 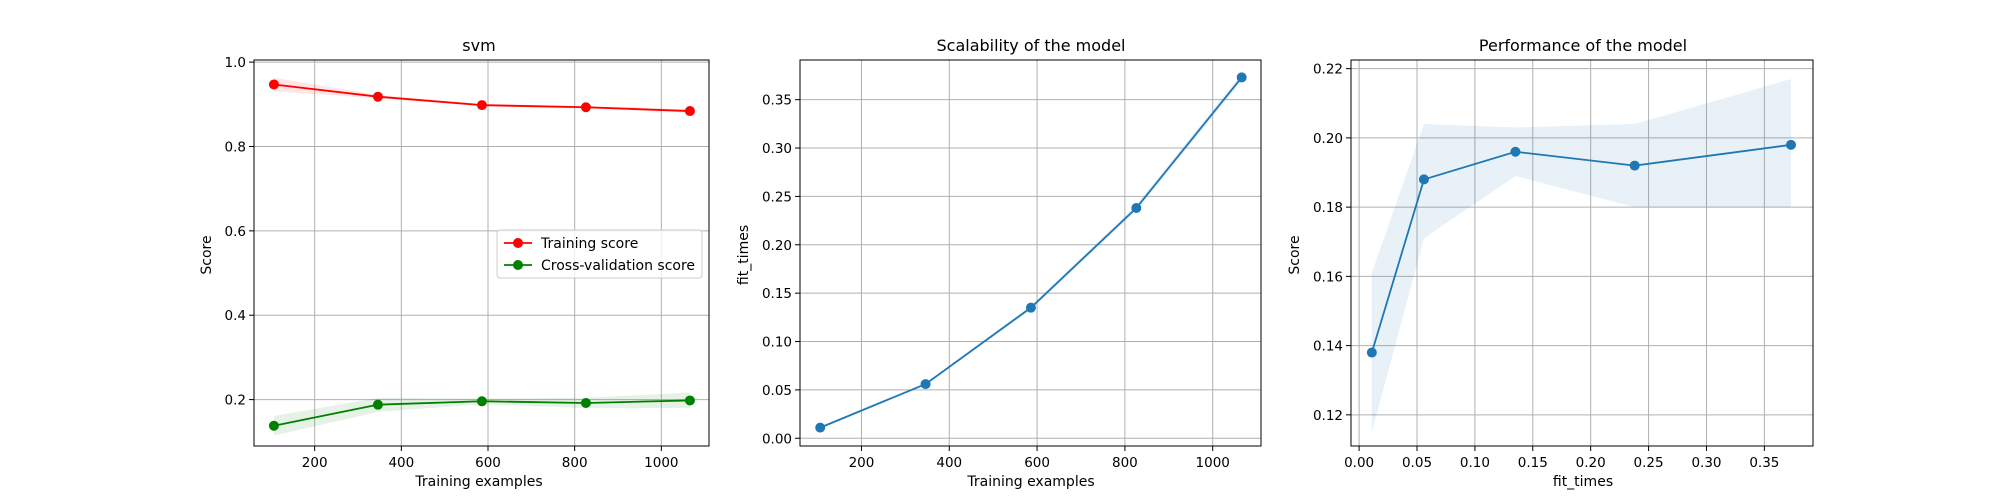 I want to click on x-tick-label: 0.15, so click(x=1533, y=463).